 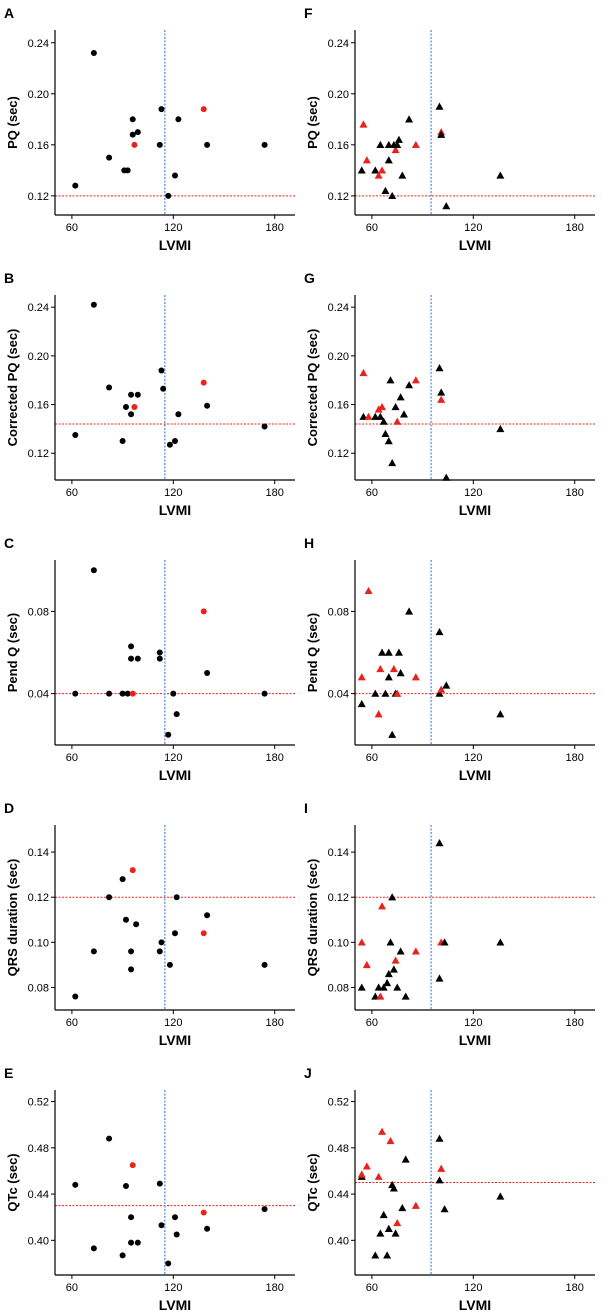 What do you see at coordinates (38, 612) in the screenshot?
I see `y-tick-label: 0.08` at bounding box center [38, 612].